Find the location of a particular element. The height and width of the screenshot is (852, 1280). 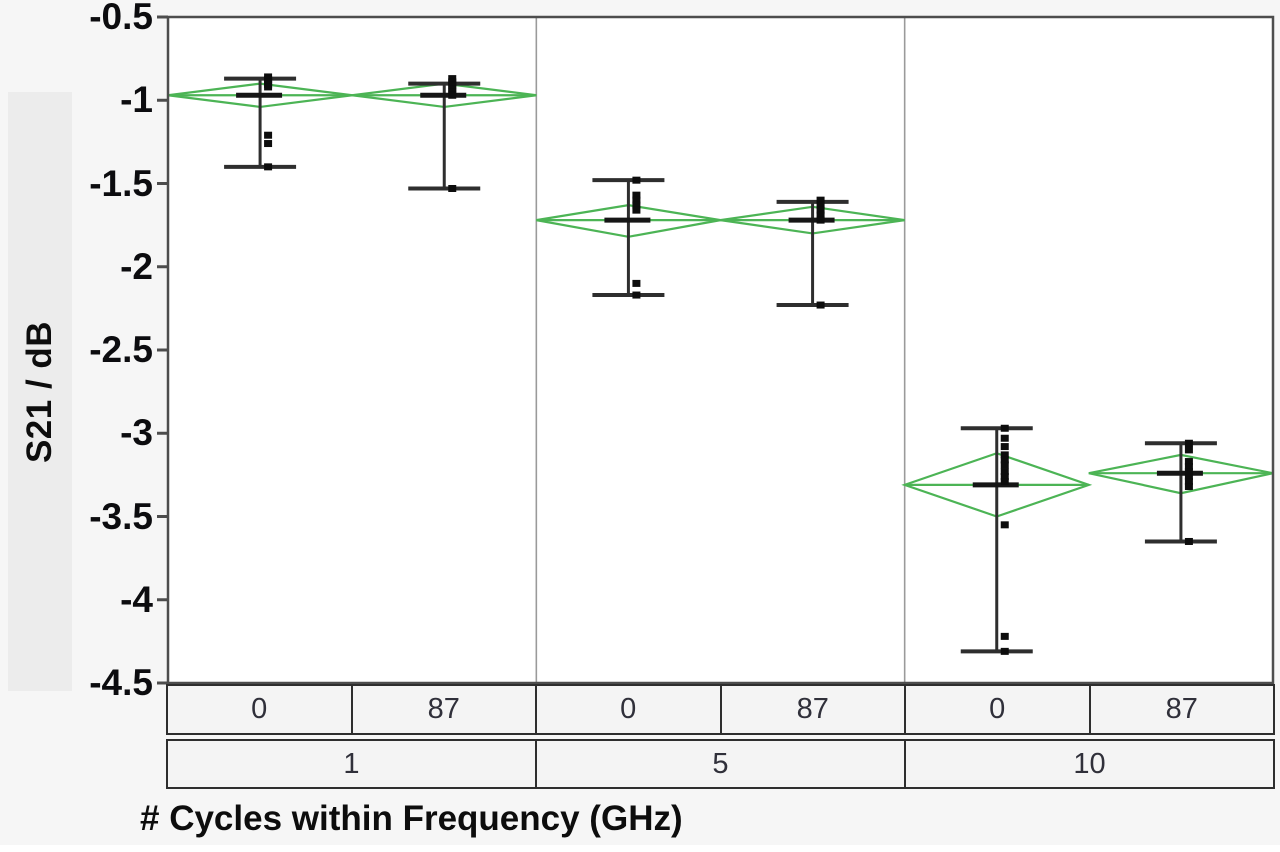

frequency-cell: 1 is located at coordinates (352, 764).